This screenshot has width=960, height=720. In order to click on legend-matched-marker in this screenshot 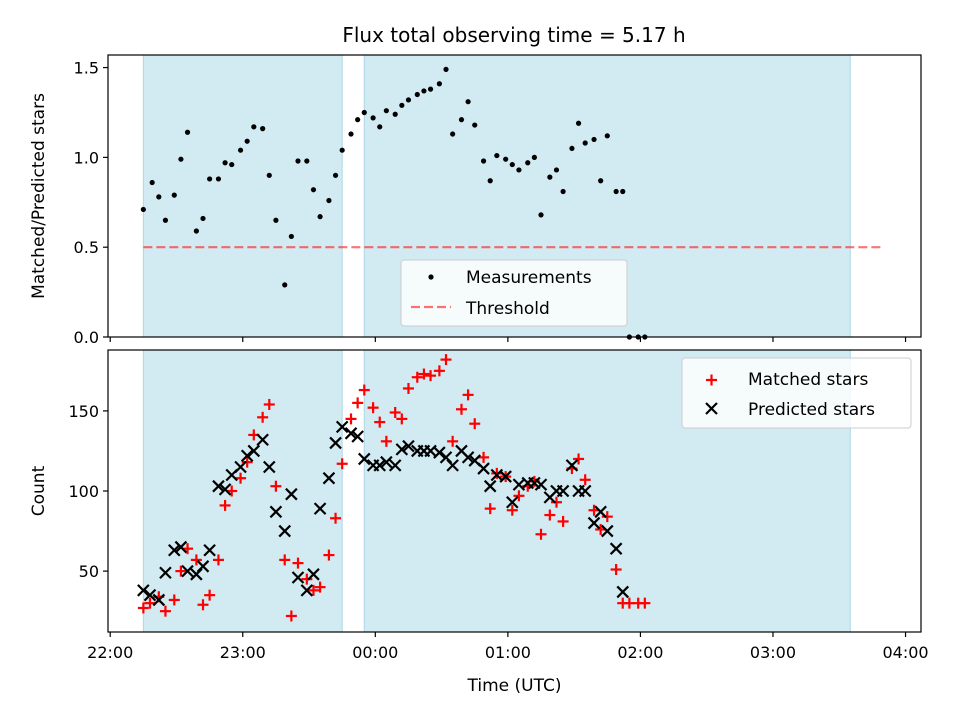, I will do `click(711, 380)`.